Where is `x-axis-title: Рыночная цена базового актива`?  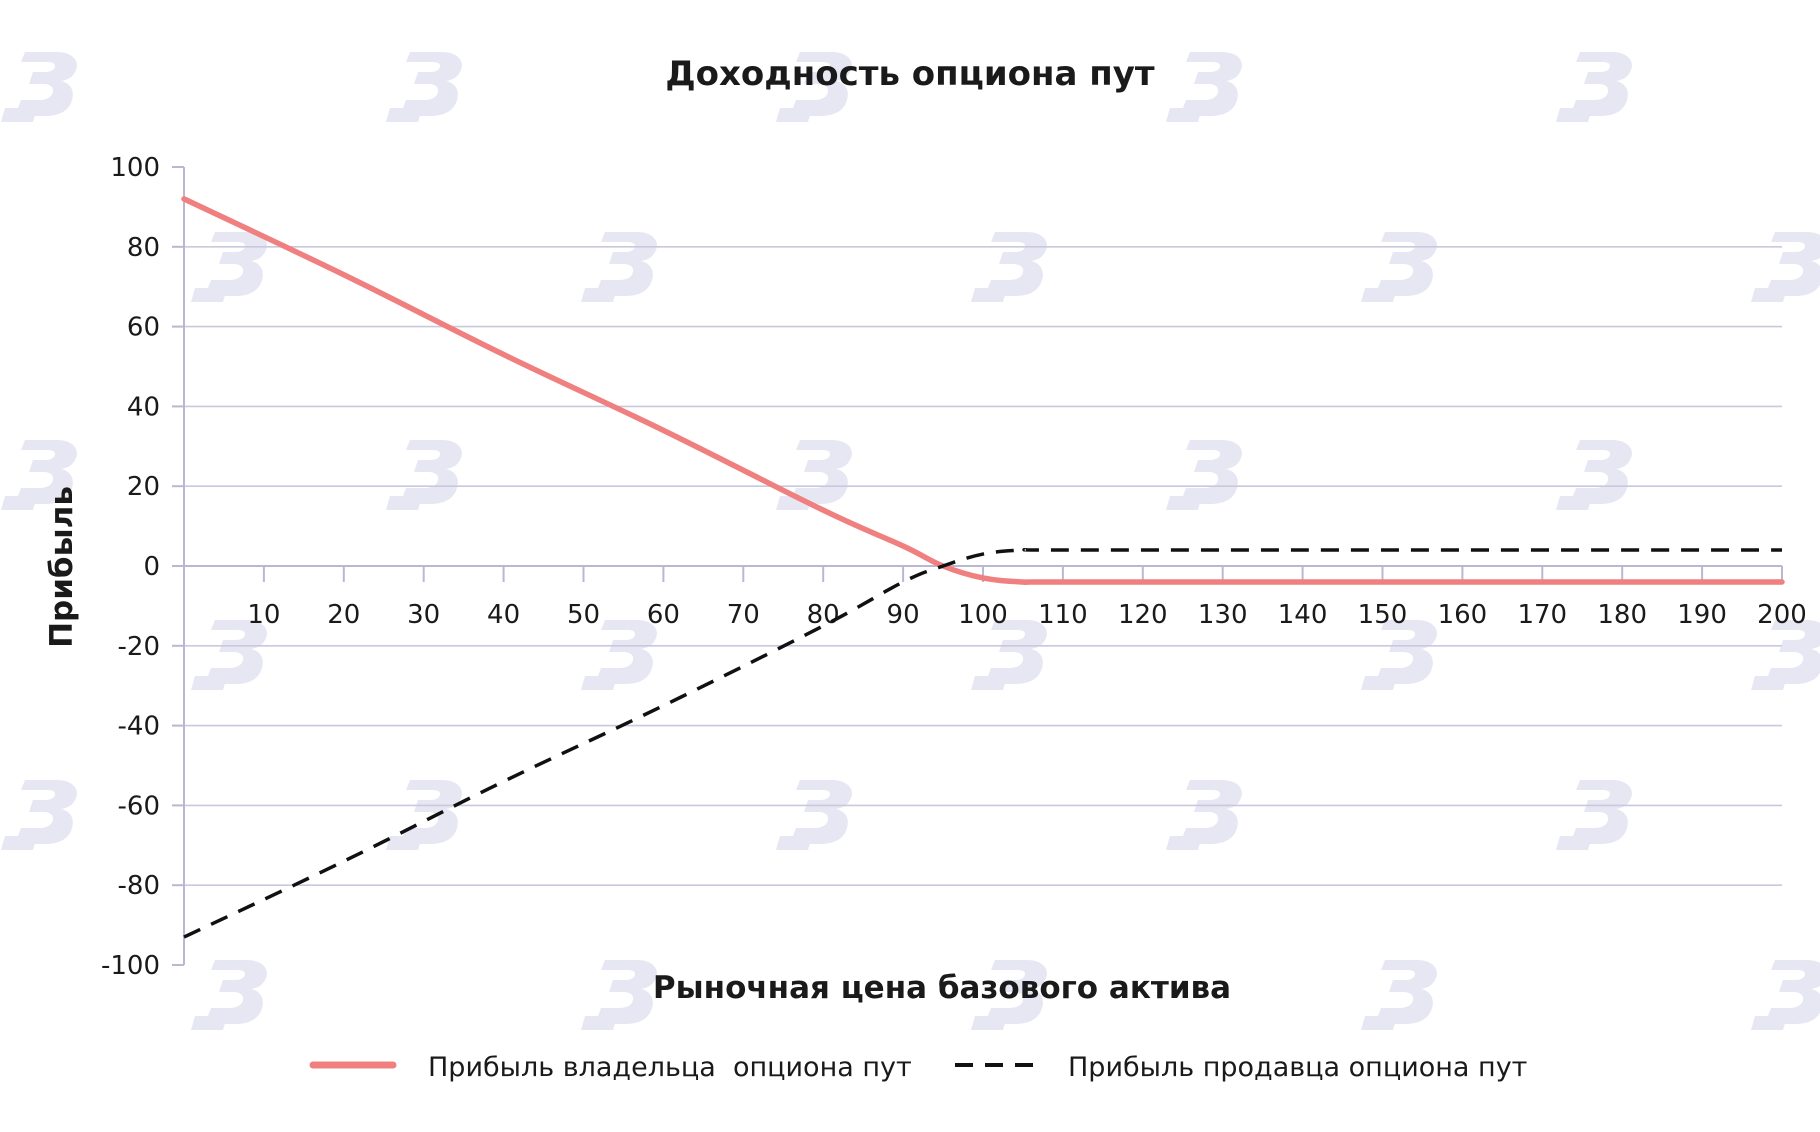
x-axis-title: Рыночная цена базового актива is located at coordinates (942, 988).